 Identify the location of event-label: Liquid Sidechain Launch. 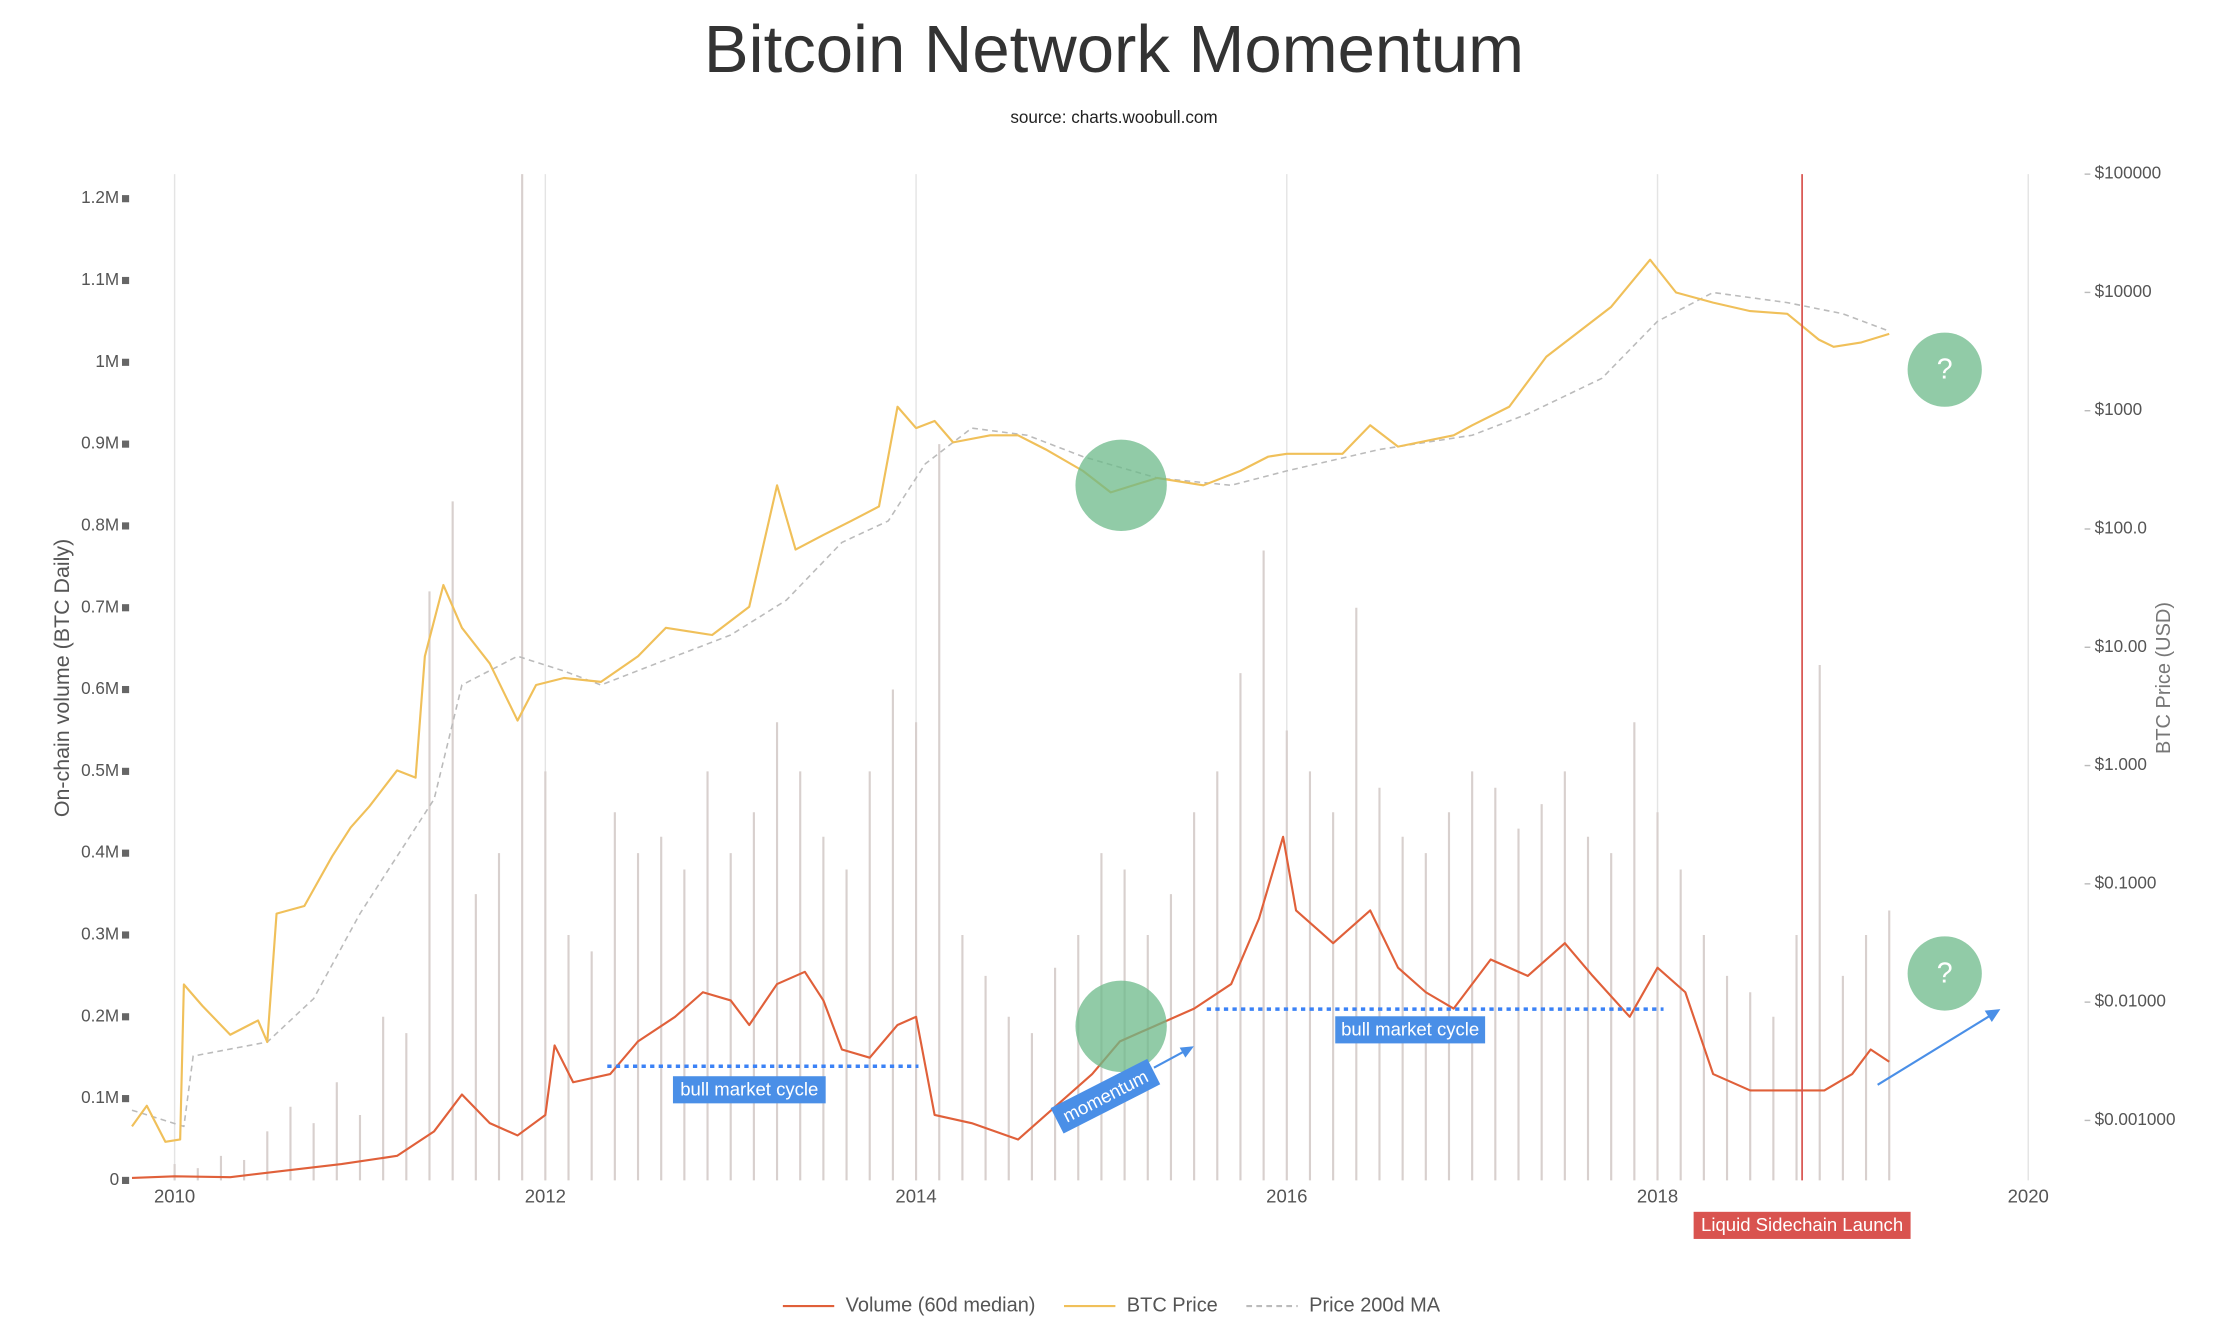
(1802, 1224).